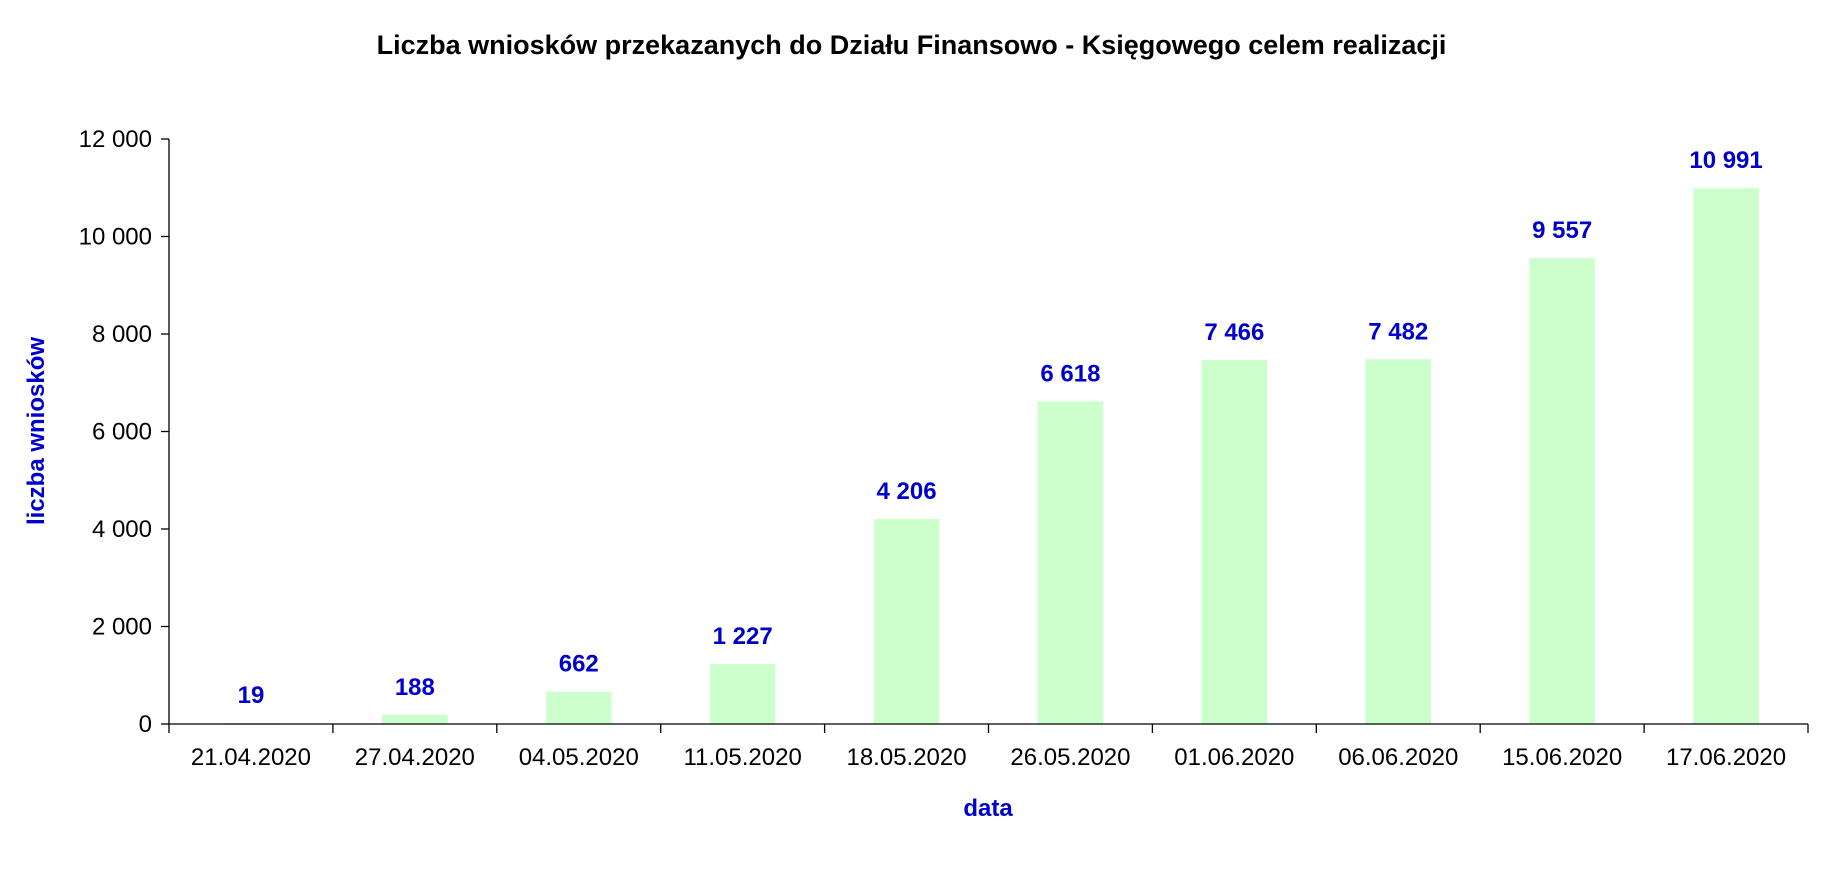 This screenshot has height=875, width=1823. What do you see at coordinates (579, 757) in the screenshot?
I see `x-tick-label: 04.05.2020` at bounding box center [579, 757].